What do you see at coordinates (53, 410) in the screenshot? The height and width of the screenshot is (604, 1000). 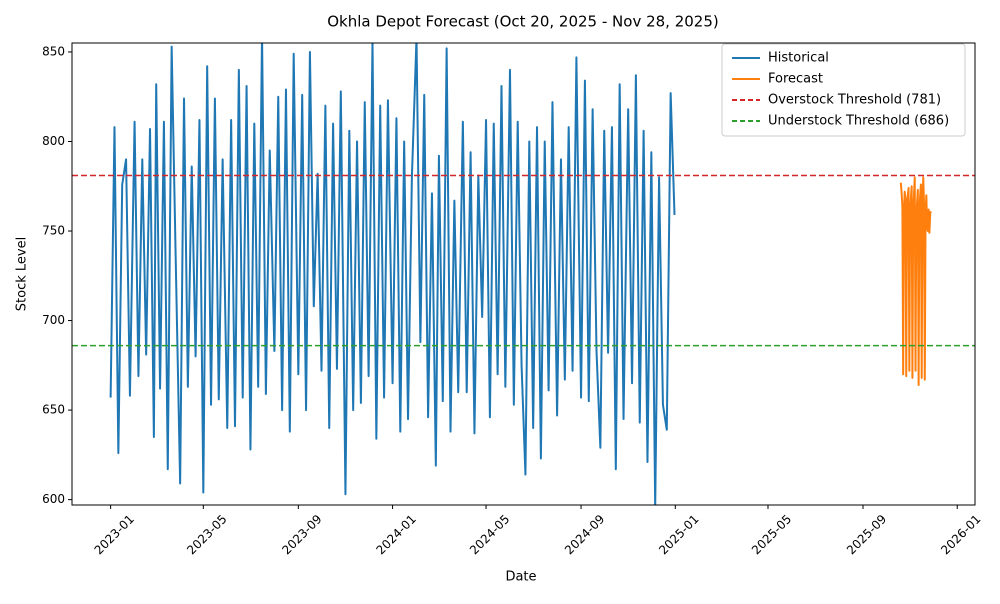 I see `y-tick-label: 650` at bounding box center [53, 410].